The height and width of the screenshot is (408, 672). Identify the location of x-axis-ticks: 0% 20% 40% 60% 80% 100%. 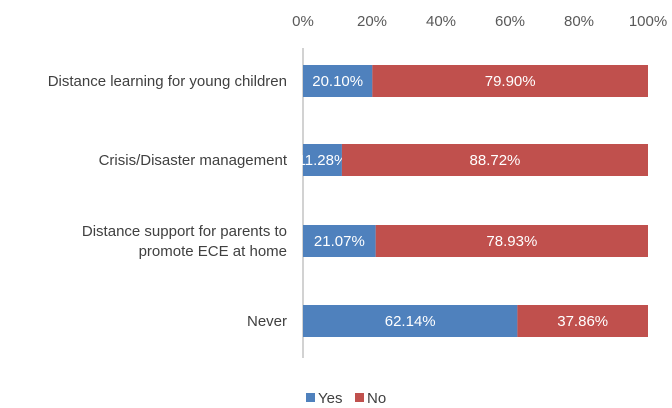
(479, 21).